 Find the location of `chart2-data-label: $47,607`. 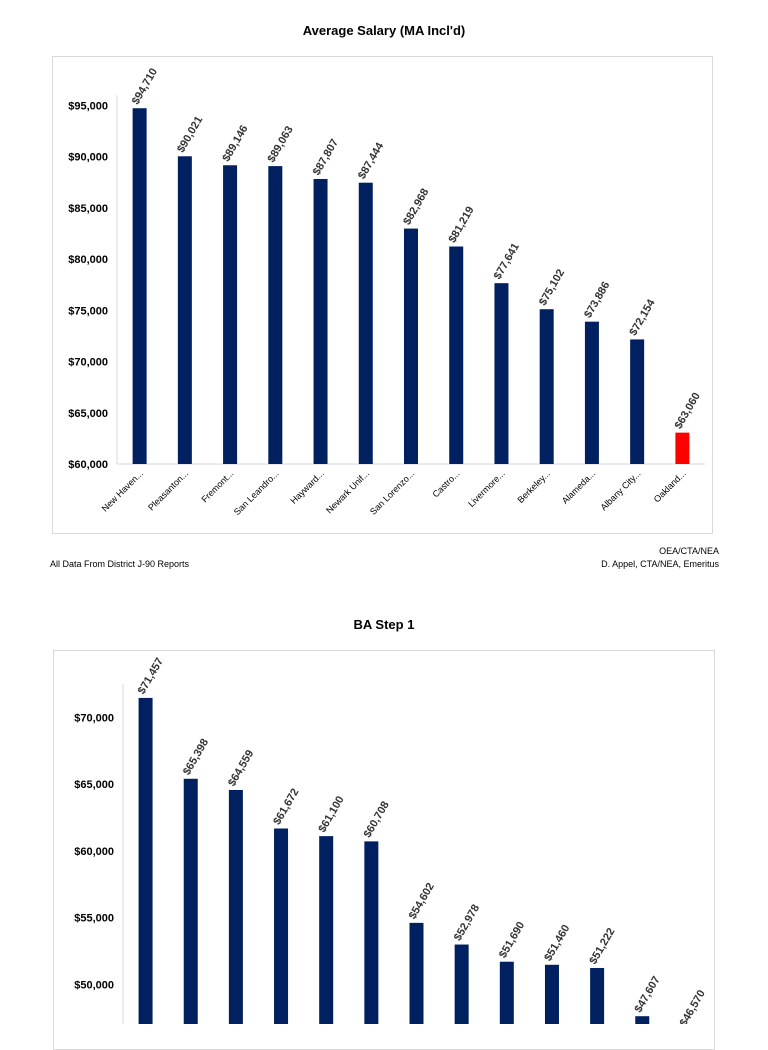

chart2-data-label: $47,607 is located at coordinates (647, 994).